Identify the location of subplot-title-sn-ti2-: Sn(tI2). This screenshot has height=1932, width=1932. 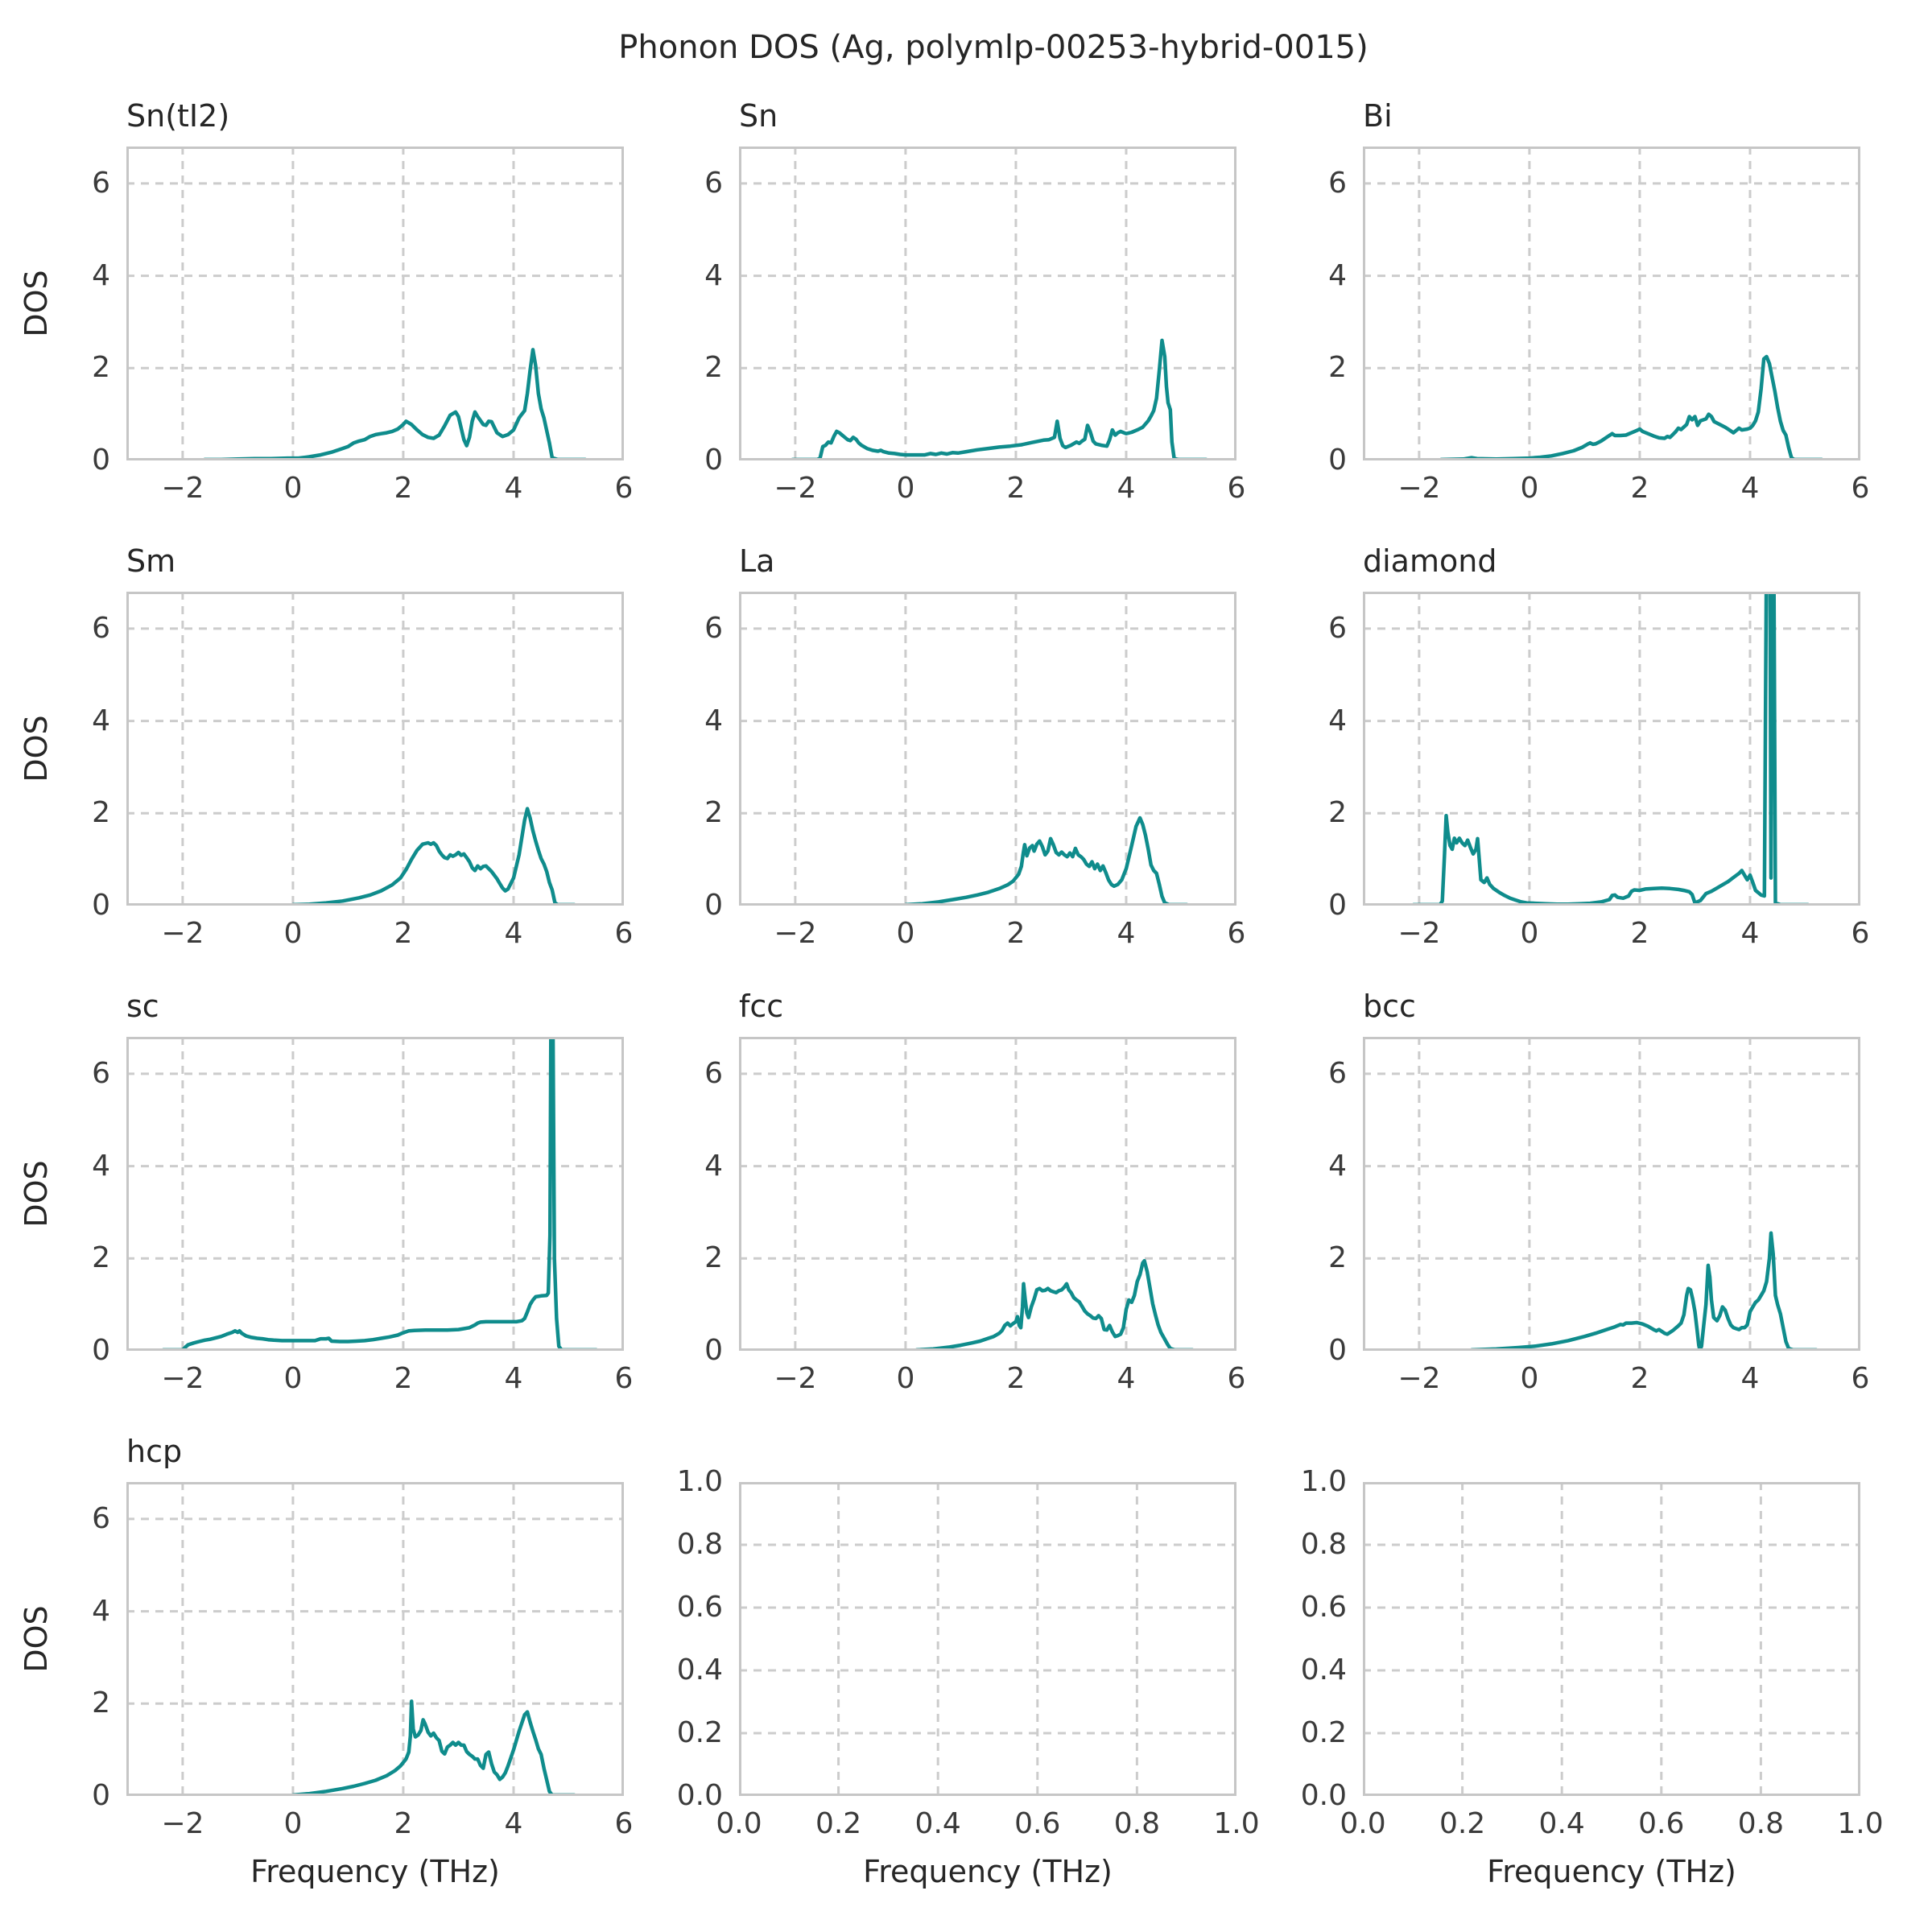
(178, 116).